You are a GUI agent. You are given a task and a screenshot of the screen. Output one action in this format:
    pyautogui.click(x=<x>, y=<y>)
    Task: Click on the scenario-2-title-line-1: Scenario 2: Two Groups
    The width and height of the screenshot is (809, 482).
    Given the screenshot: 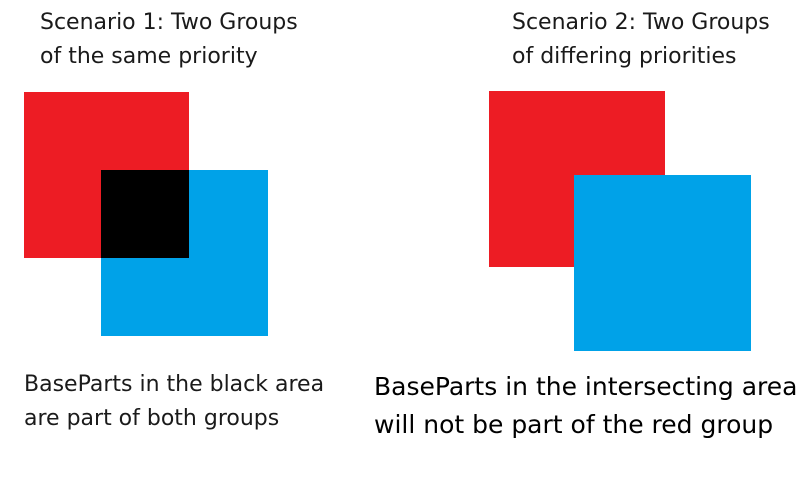 What is the action you would take?
    pyautogui.click(x=641, y=22)
    